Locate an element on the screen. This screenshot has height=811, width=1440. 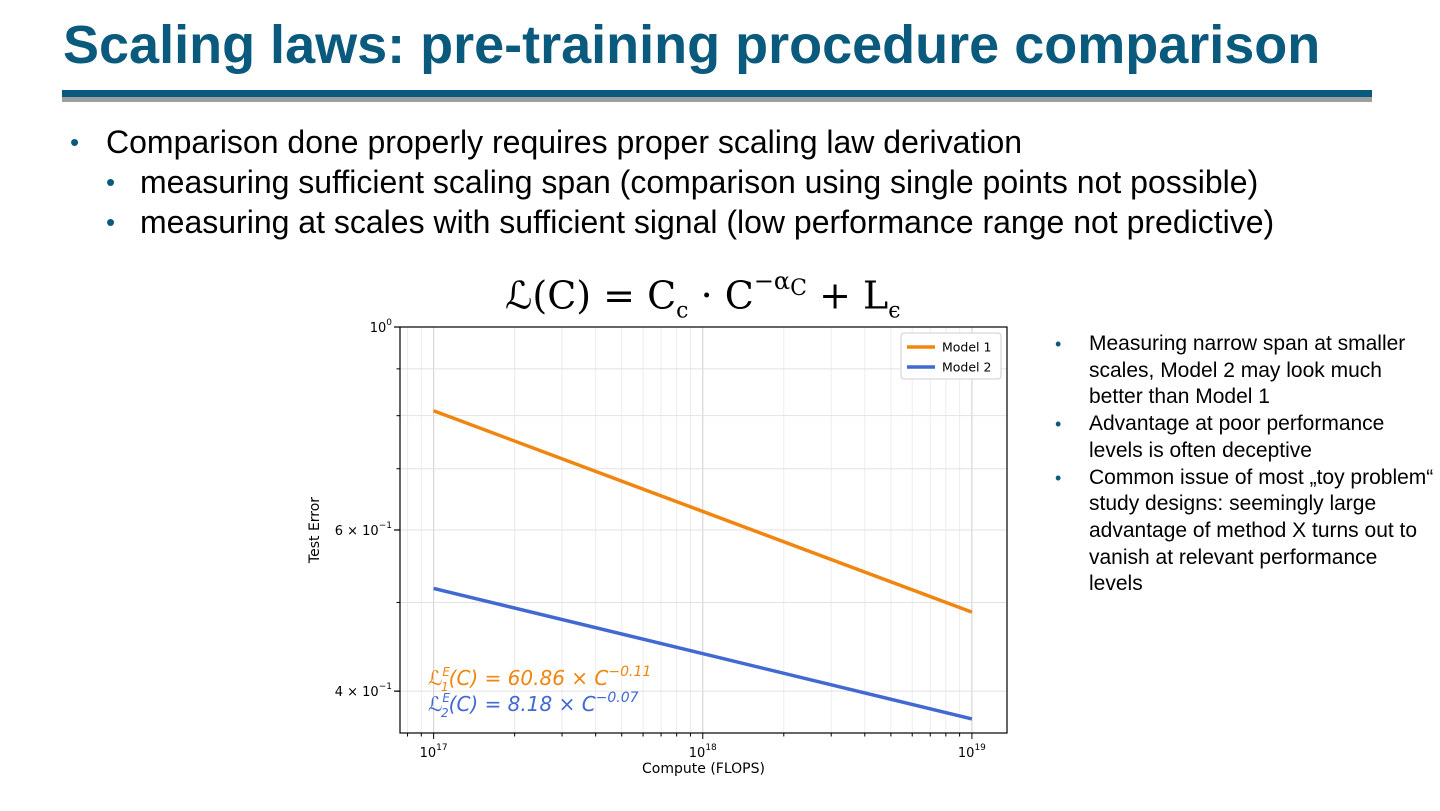
series-lines is located at coordinates (703, 565).